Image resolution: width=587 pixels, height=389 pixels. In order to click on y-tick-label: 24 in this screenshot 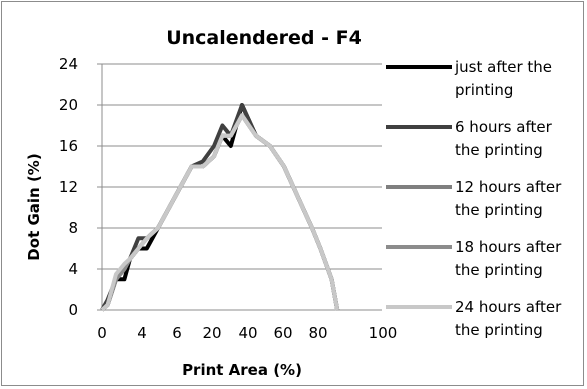, I will do `click(68, 64)`.